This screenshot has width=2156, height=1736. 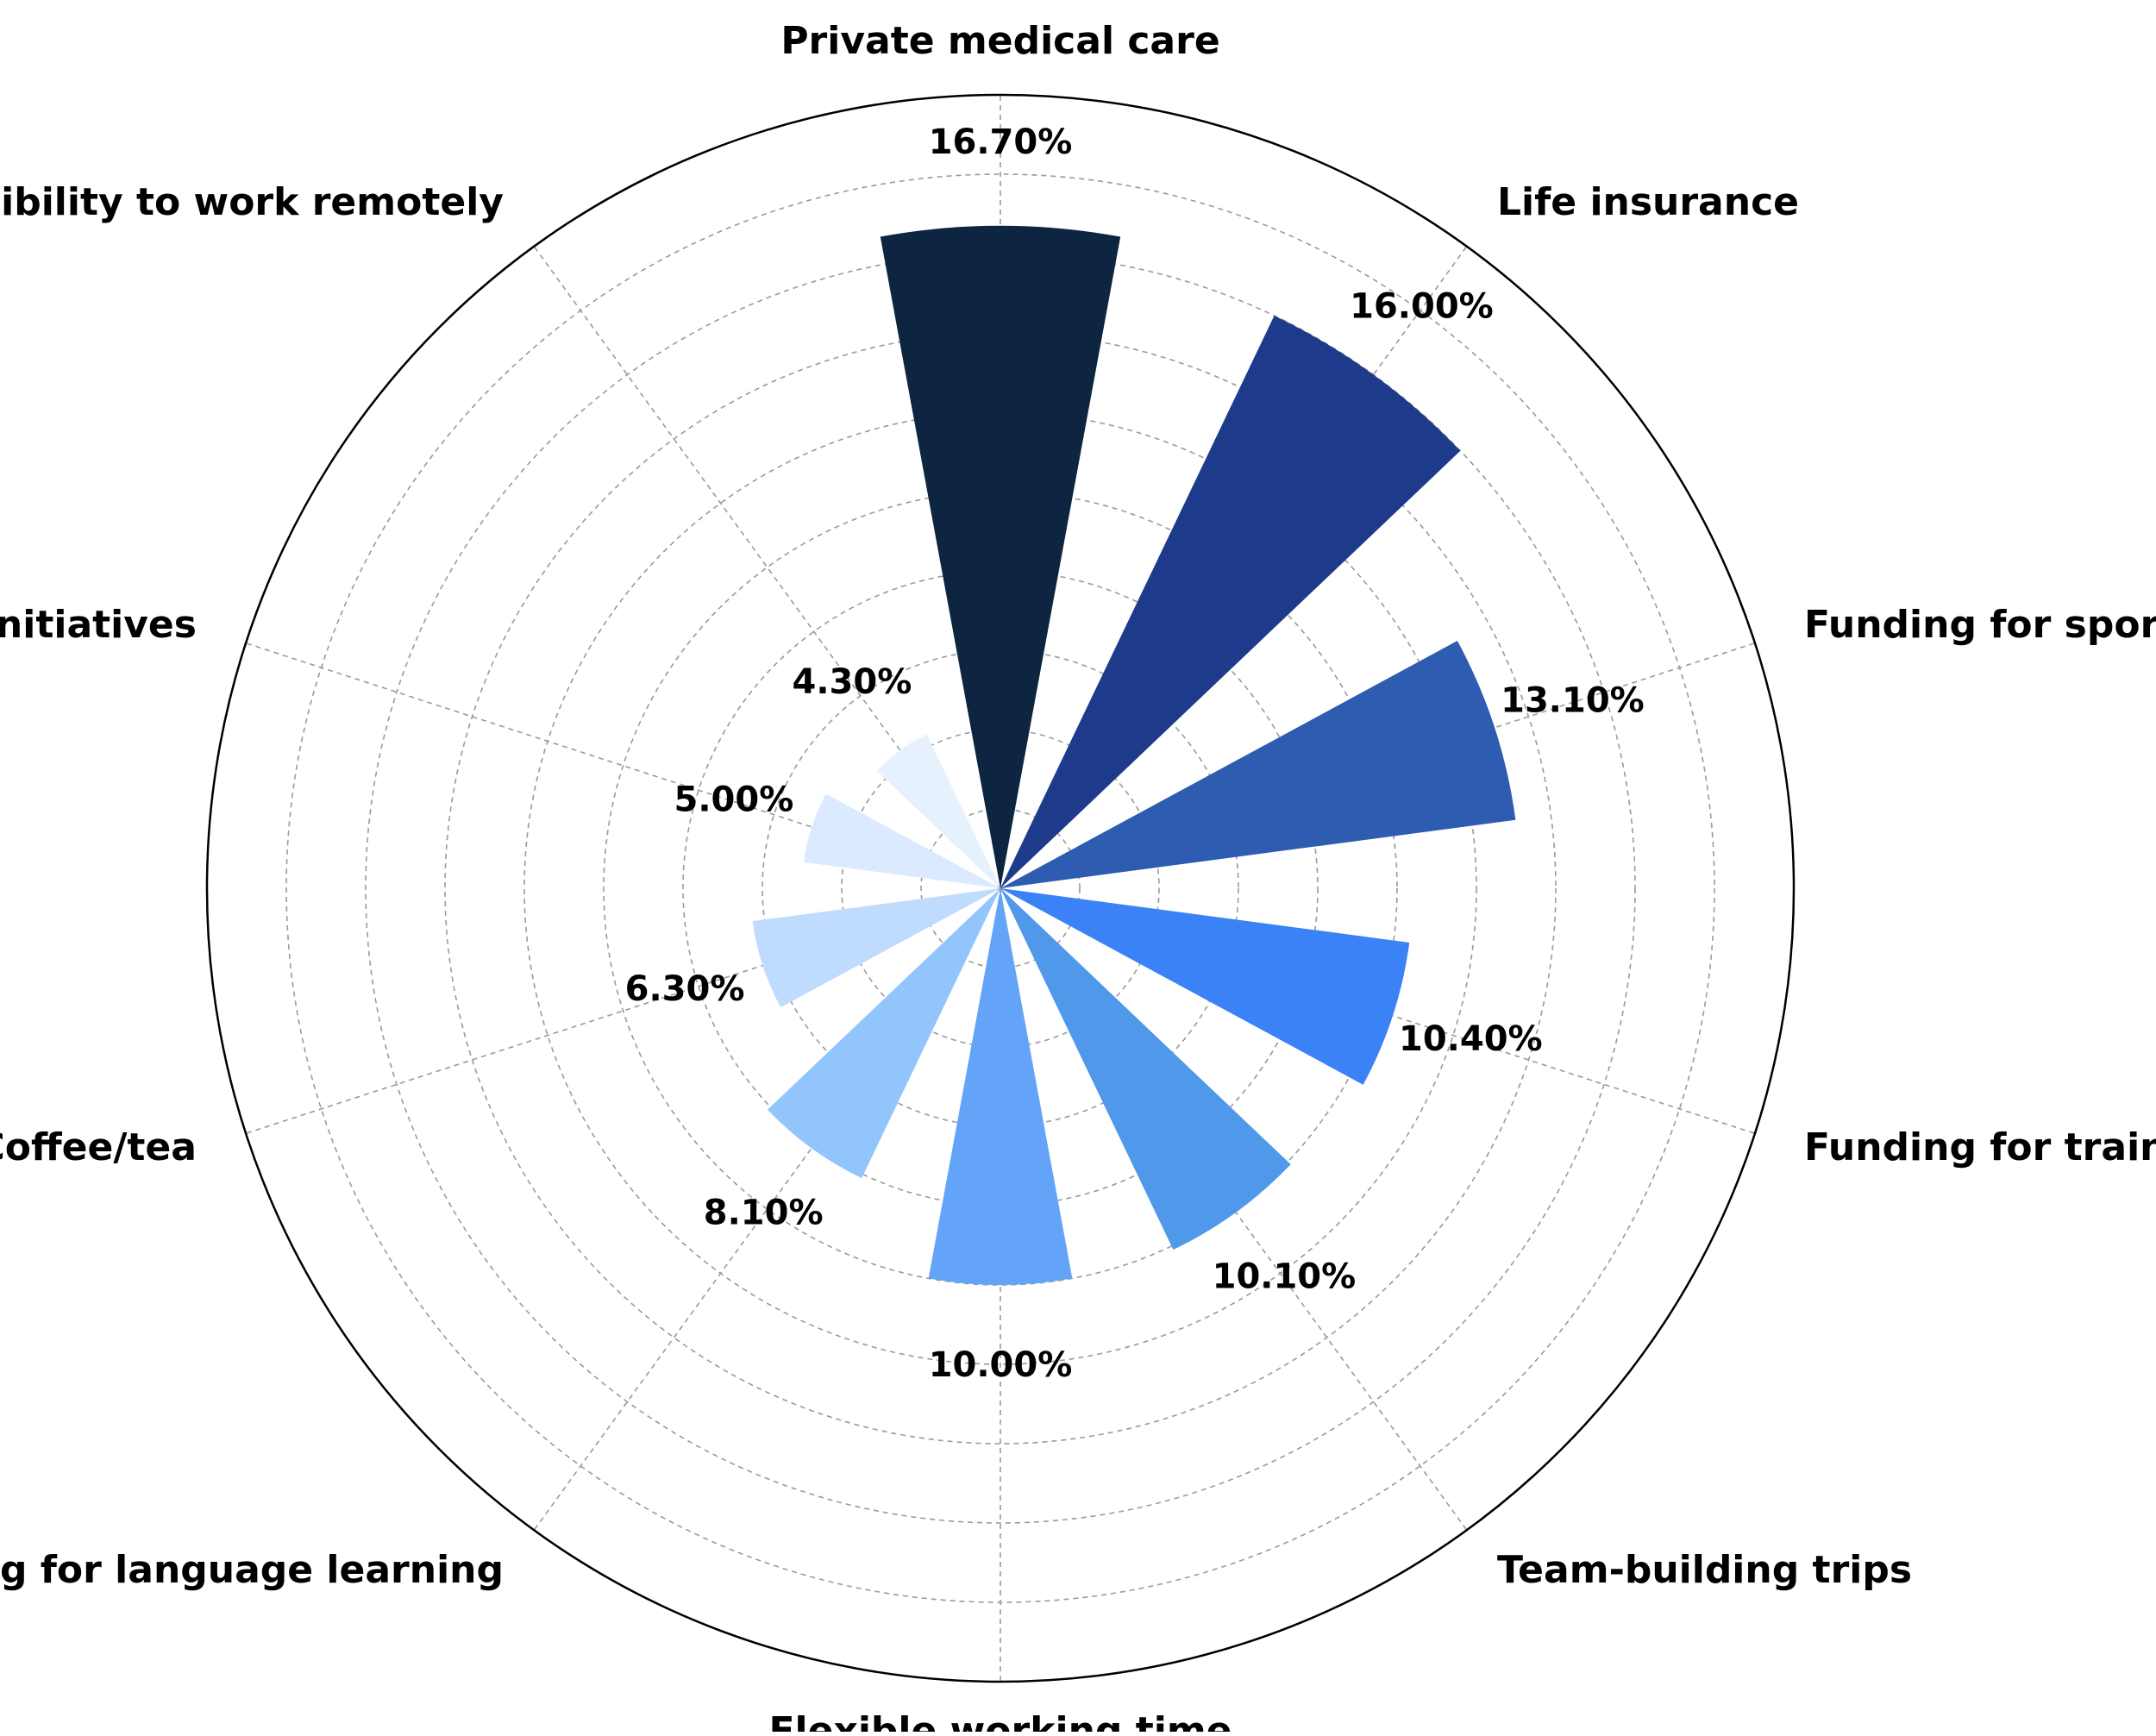 What do you see at coordinates (252, 202) in the screenshot?
I see `category-label-10: Possibility to work remotely` at bounding box center [252, 202].